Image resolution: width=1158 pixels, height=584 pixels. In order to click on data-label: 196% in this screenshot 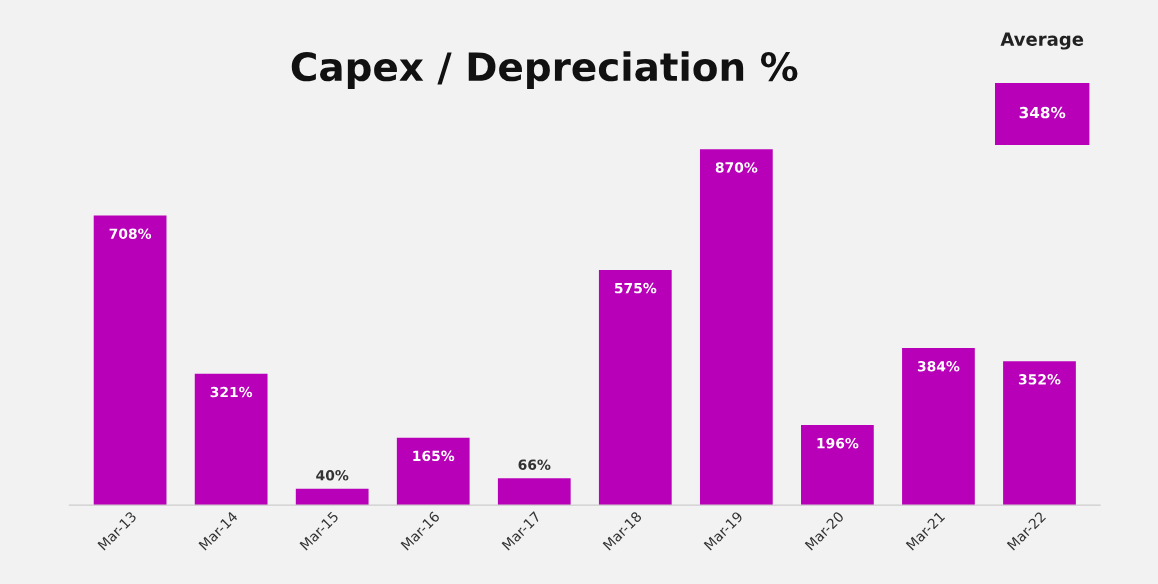, I will do `click(838, 443)`.